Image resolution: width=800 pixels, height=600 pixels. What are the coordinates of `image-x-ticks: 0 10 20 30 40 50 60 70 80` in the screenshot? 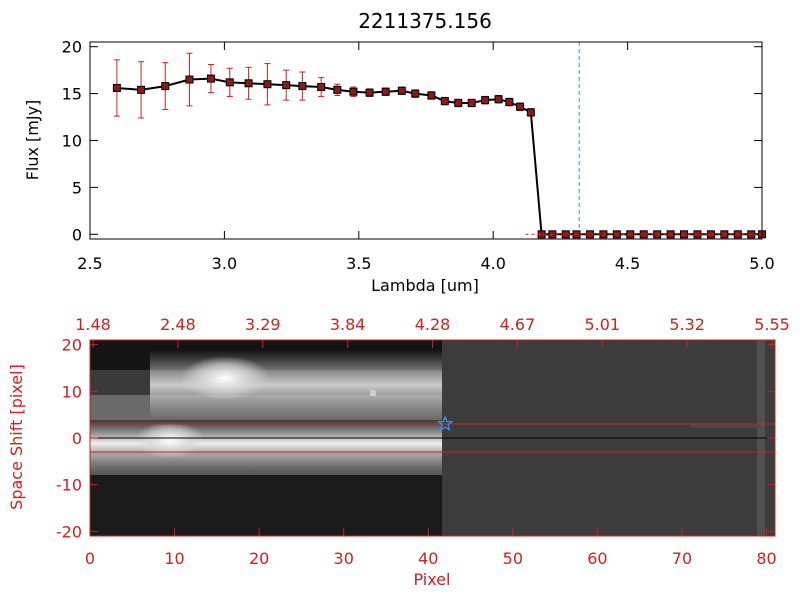 It's located at (431, 548).